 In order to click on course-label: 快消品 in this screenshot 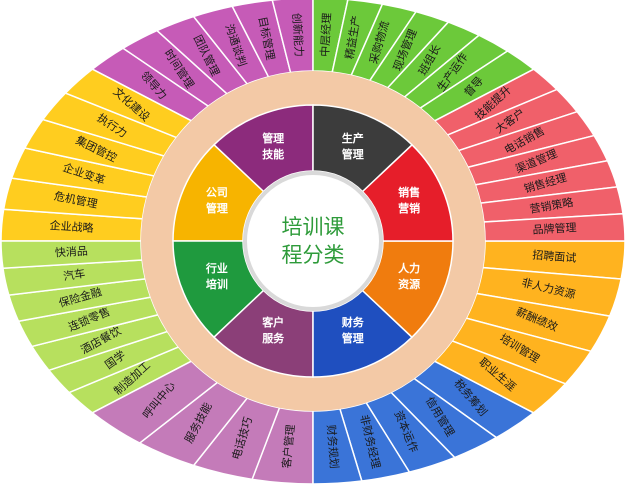, I will do `click(71, 252)`.